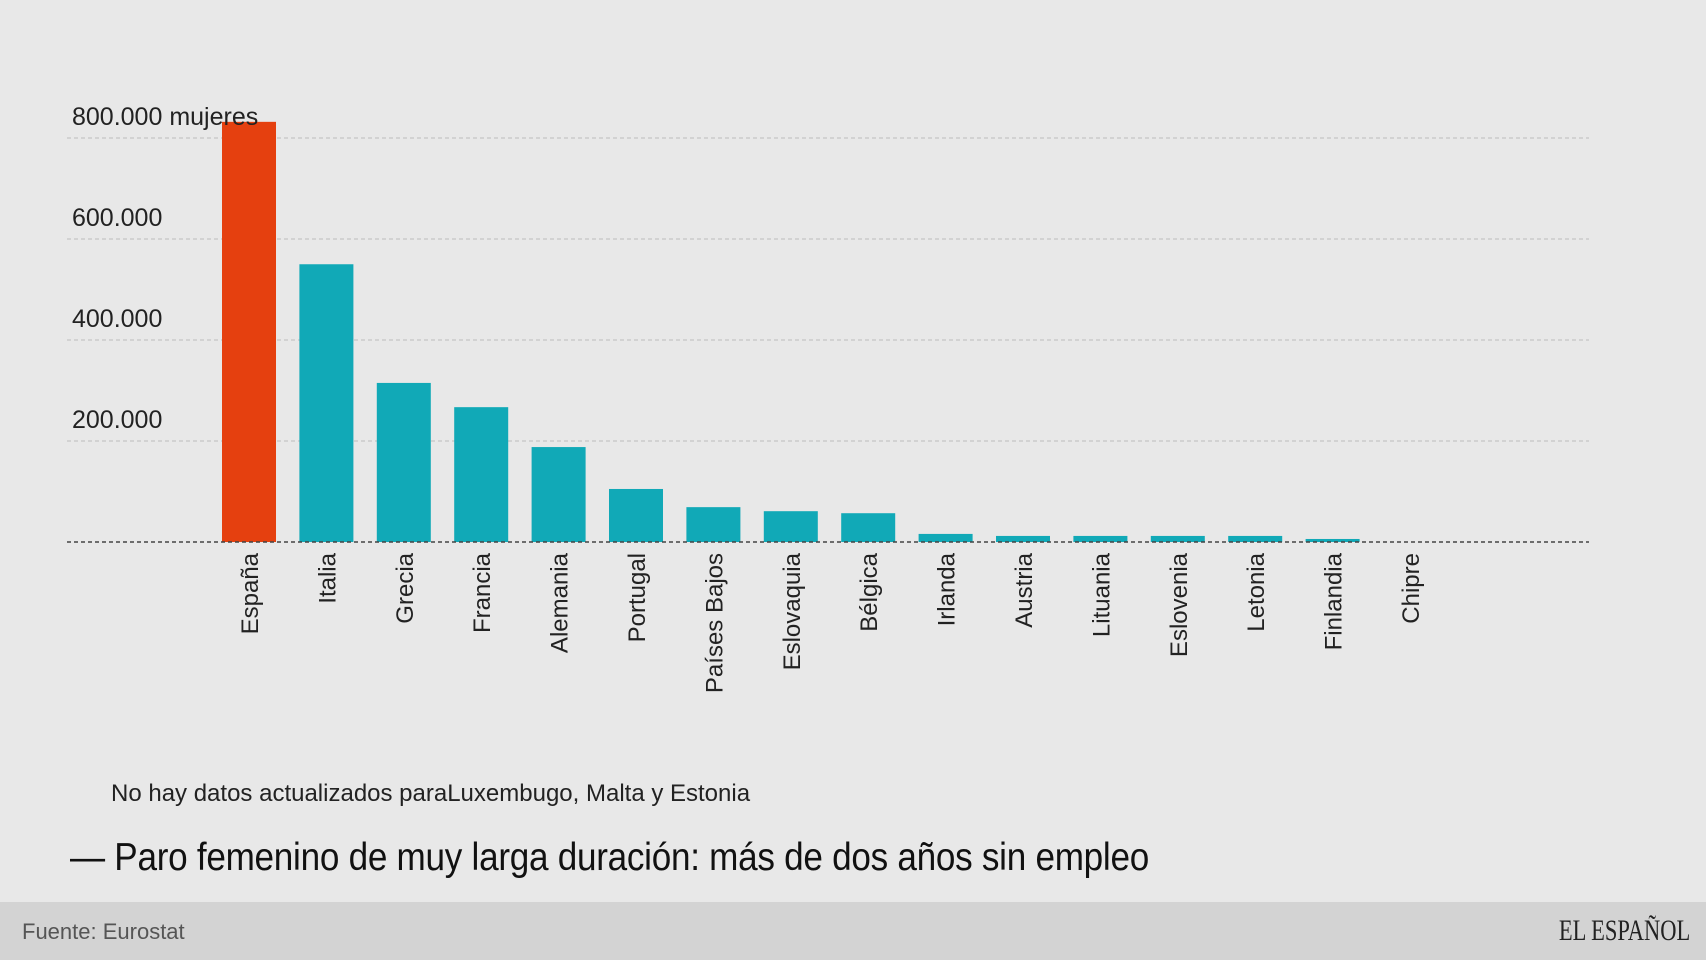 This screenshot has width=1706, height=960. Describe the element at coordinates (792, 611) in the screenshot. I see `x-tick-label: Eslovaquia` at that location.